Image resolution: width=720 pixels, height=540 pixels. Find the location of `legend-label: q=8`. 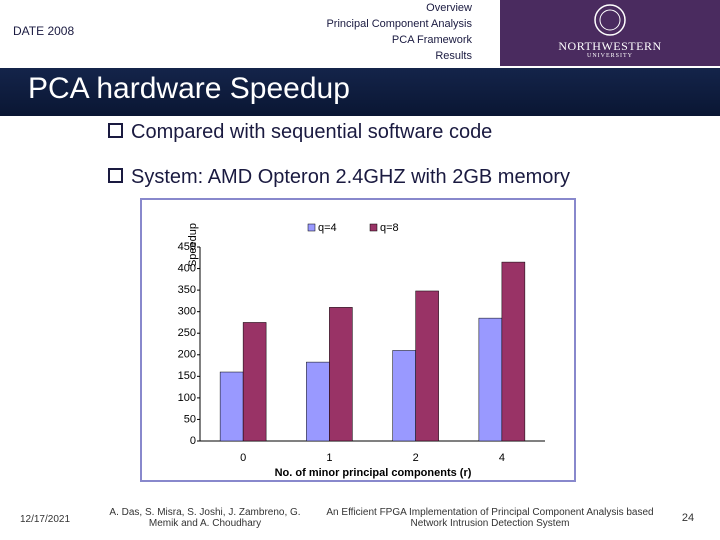

legend-label: q=8 is located at coordinates (389, 228).